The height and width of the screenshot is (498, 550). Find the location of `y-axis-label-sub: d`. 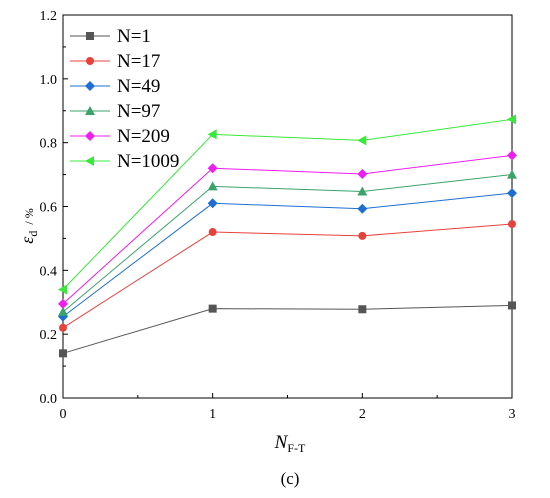

y-axis-label-sub: d is located at coordinates (33, 234).